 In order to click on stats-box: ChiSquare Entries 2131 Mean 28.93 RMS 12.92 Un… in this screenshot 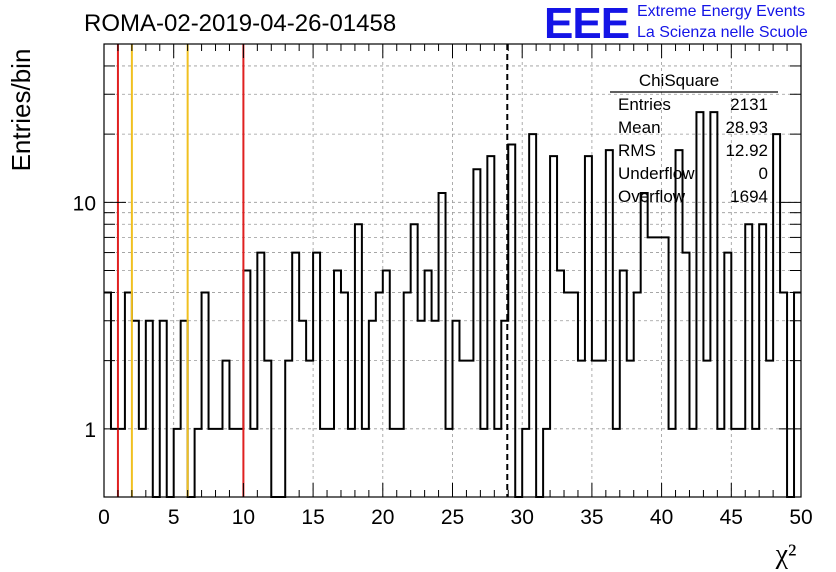, I will do `click(694, 138)`.